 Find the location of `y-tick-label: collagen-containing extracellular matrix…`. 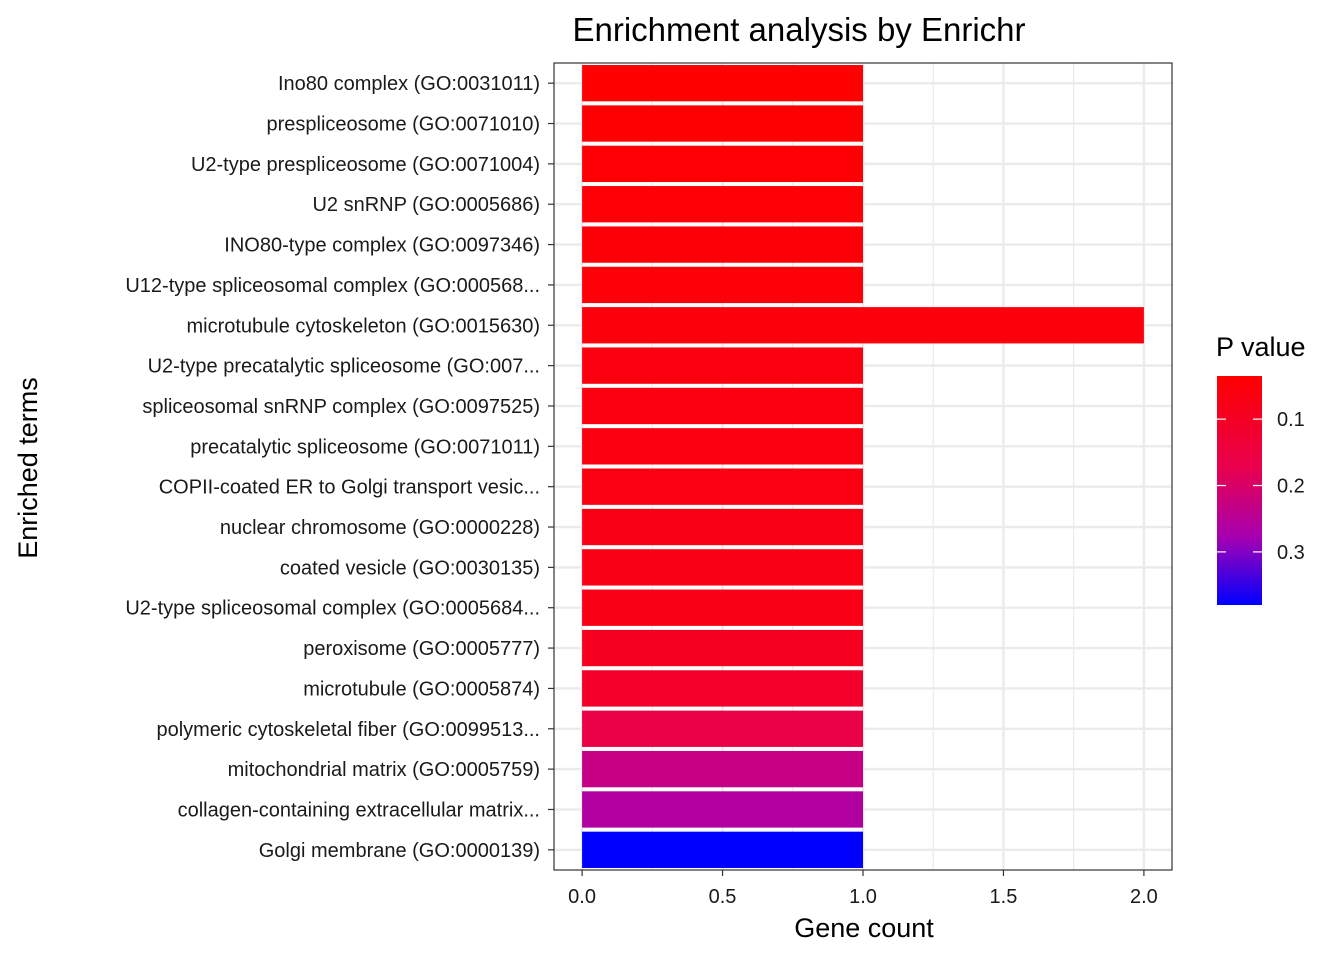

y-tick-label: collagen-containing extracellular matrix… is located at coordinates (359, 810).